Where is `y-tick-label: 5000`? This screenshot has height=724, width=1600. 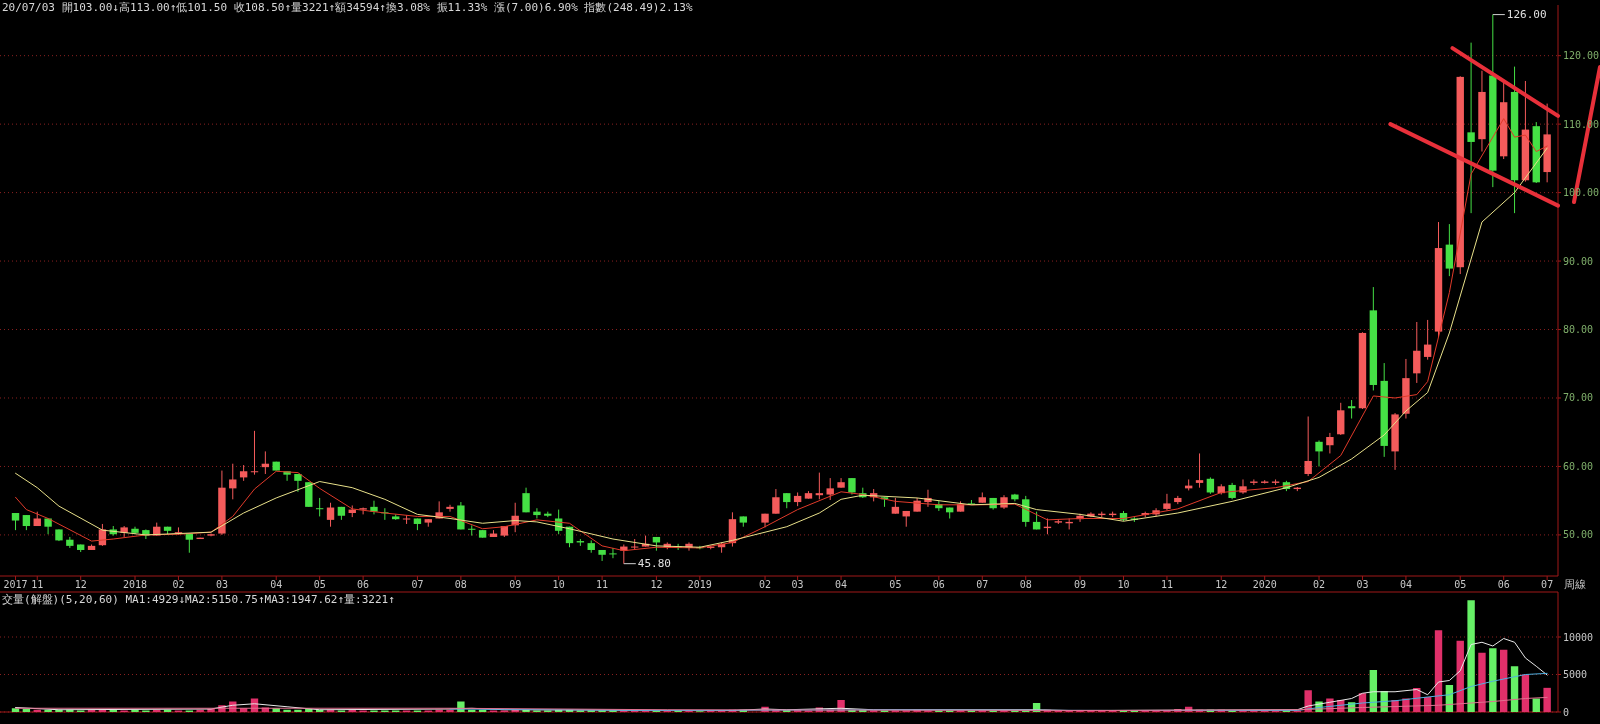
y-tick-label: 5000 is located at coordinates (1575, 674).